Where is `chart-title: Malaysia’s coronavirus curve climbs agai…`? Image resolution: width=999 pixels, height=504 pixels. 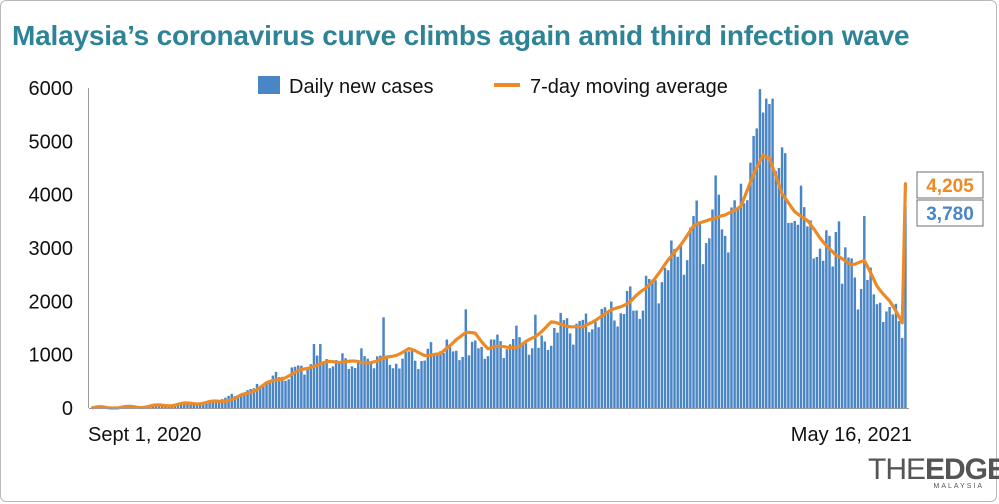
chart-title: Malaysia’s coronavirus curve climbs agai… is located at coordinates (461, 35).